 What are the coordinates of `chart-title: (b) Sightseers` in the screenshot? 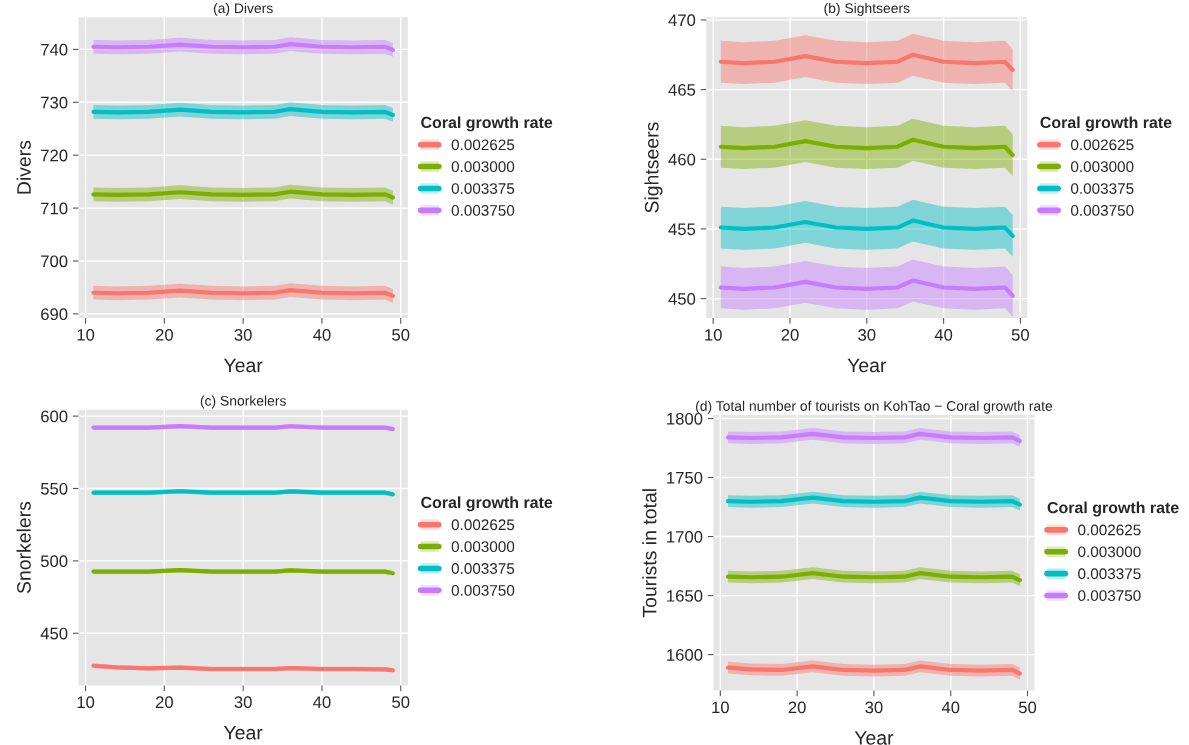 It's located at (867, 9).